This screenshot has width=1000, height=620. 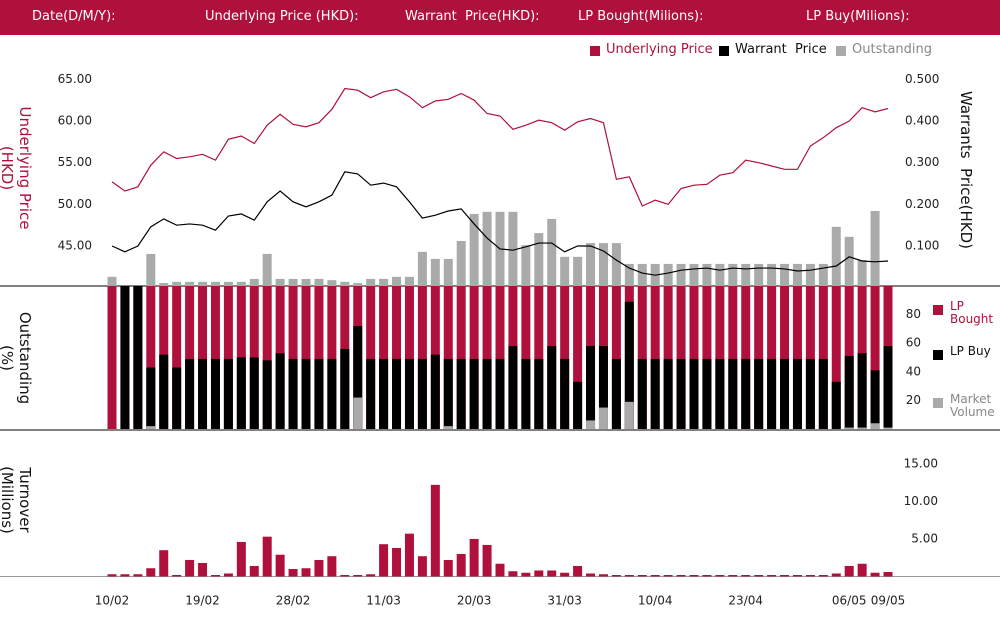 What do you see at coordinates (892, 49) in the screenshot?
I see `legend-label: Outstanding` at bounding box center [892, 49].